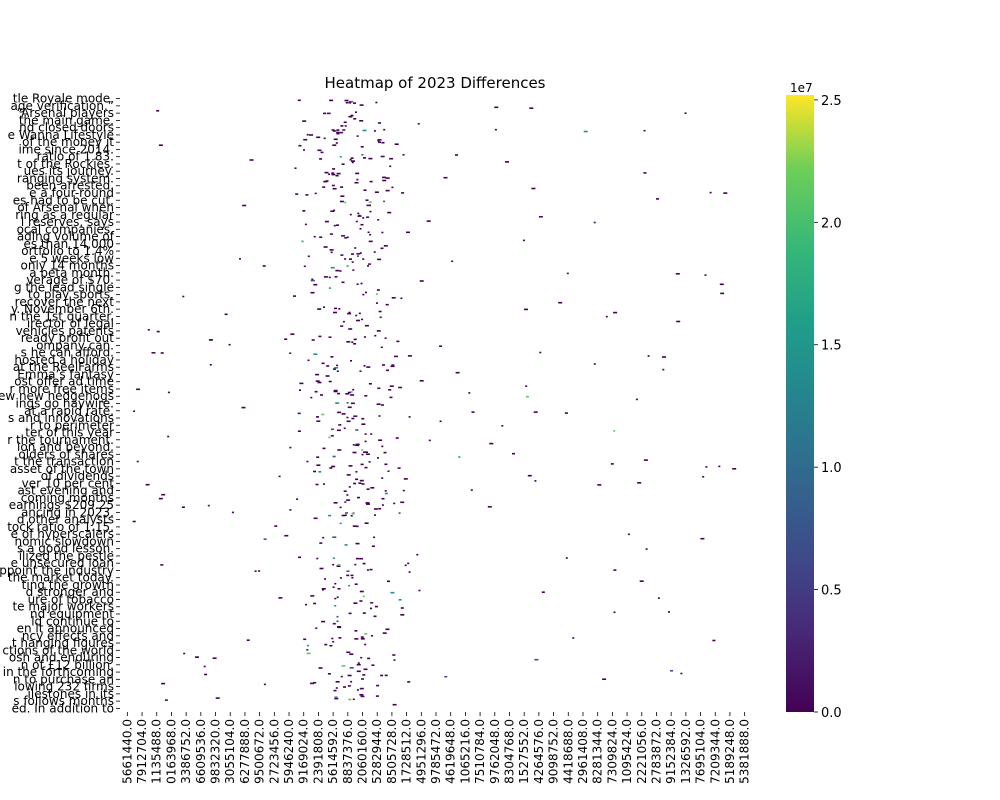 The height and width of the screenshot is (800, 1000). I want to click on y-tick-label: l reserves, says, so click(67, 222).